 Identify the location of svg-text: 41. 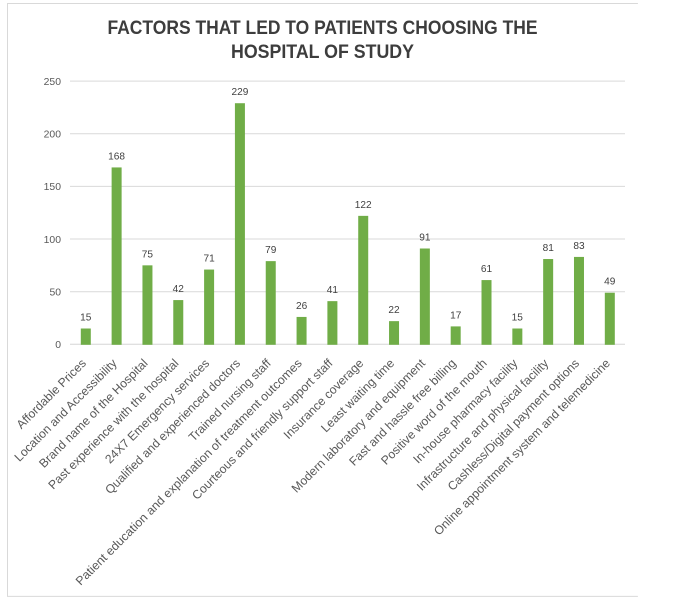
(333, 290).